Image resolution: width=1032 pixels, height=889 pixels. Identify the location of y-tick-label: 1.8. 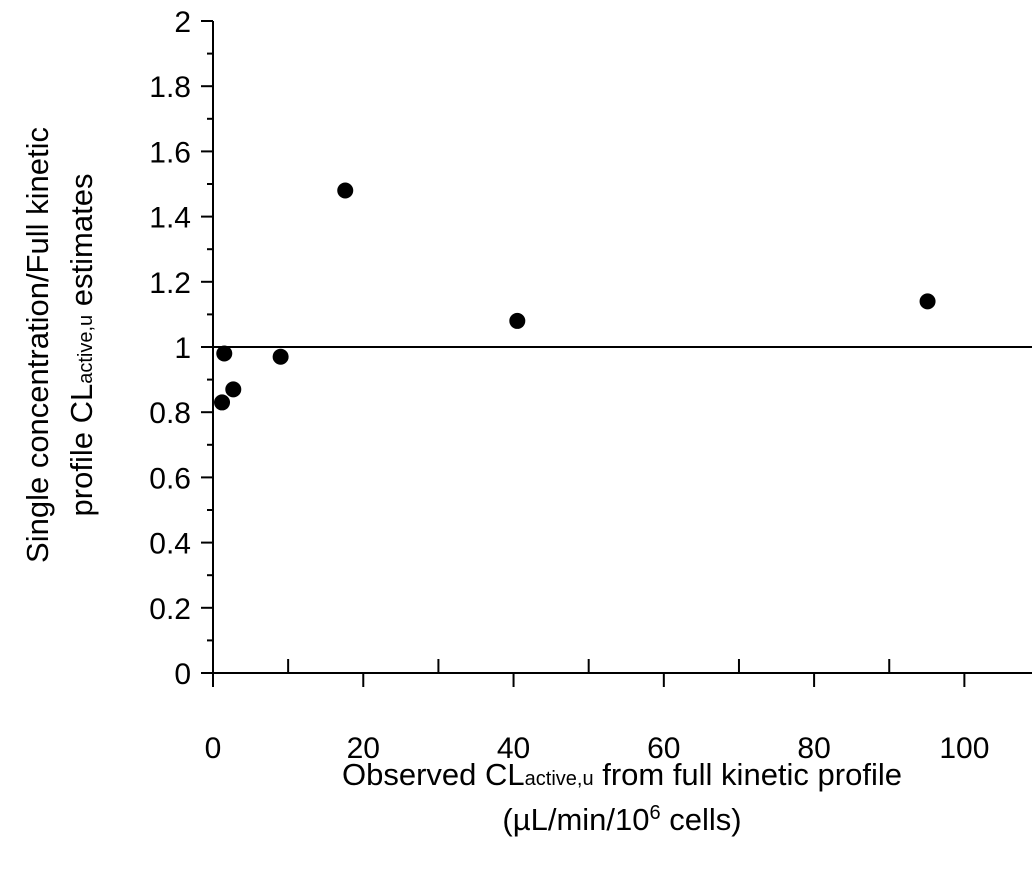
(170, 87).